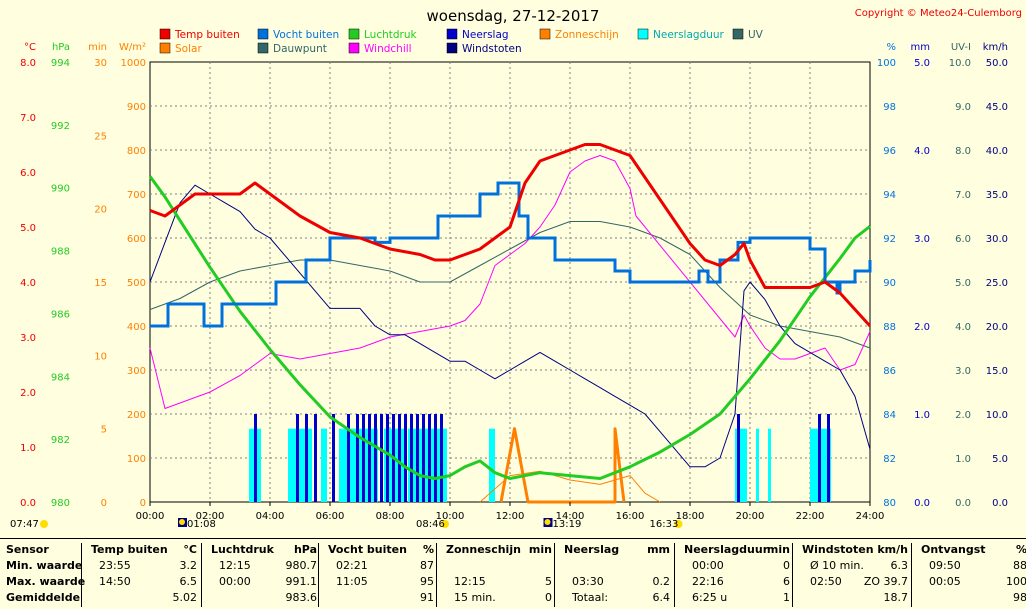 The width and height of the screenshot is (1026, 609). I want to click on avg-value: 1, so click(786, 597).